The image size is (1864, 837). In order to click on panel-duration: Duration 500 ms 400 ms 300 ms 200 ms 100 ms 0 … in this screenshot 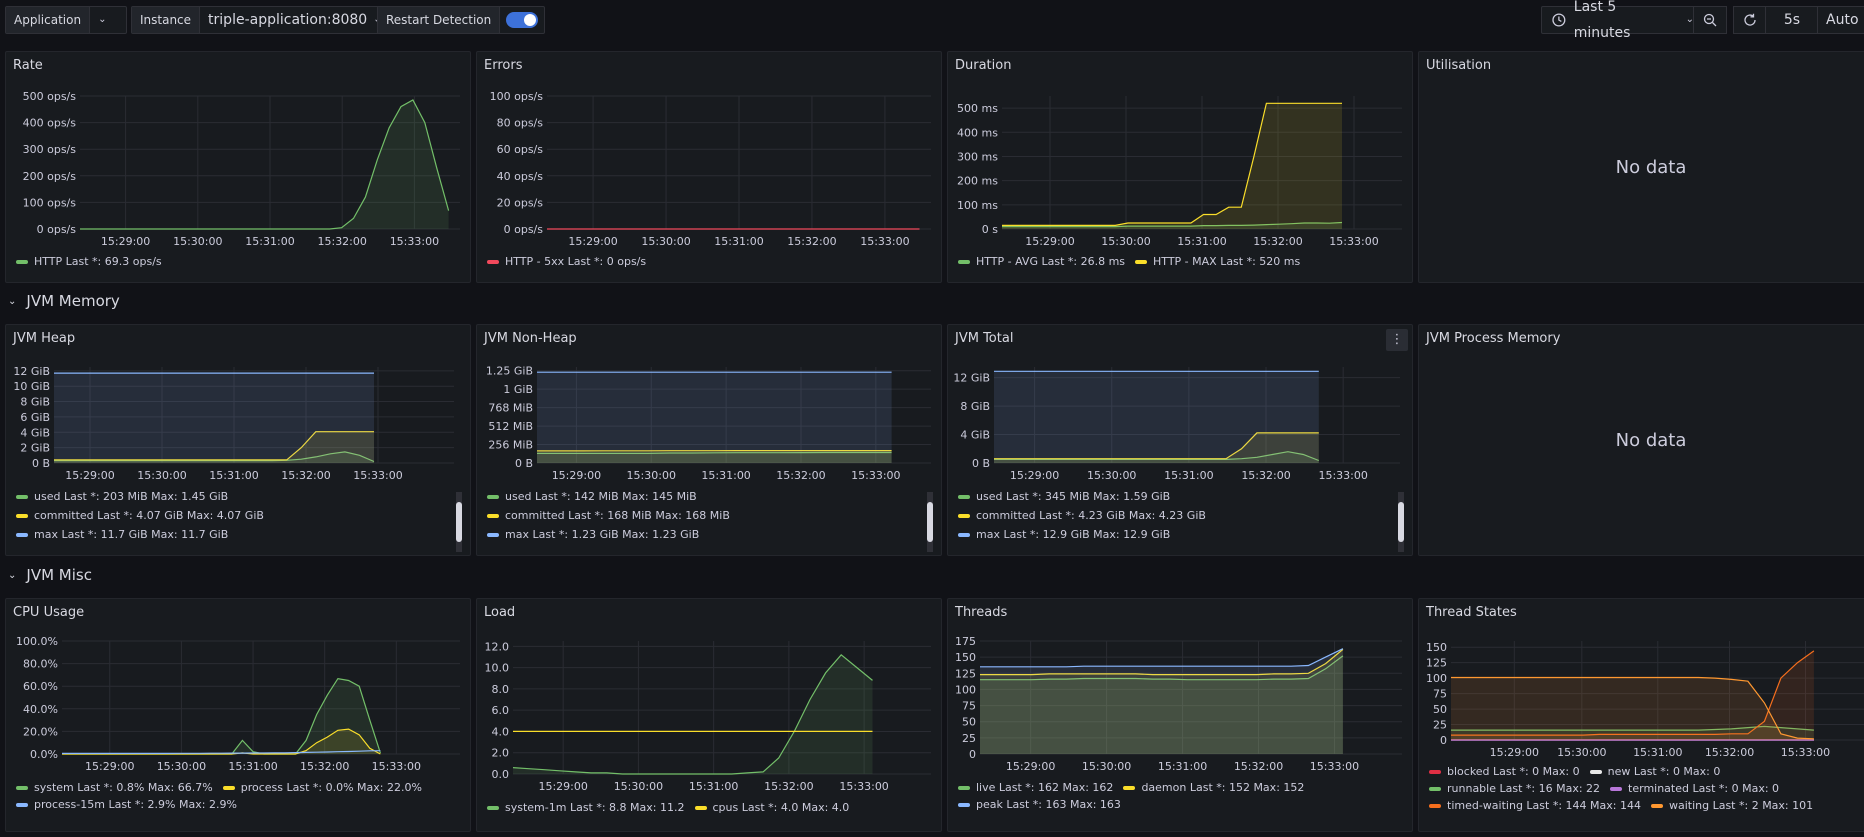, I will do `click(1180, 167)`.